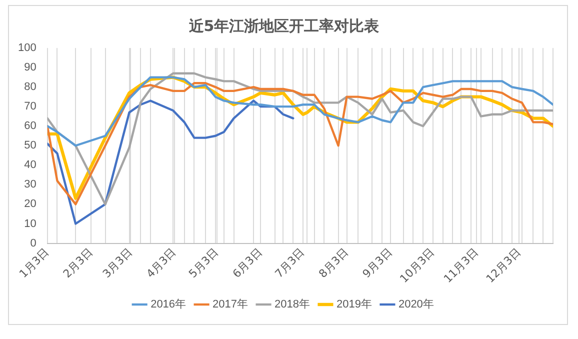 This screenshot has width=578, height=339. What do you see at coordinates (417, 266) in the screenshot?
I see `x-tick-label: 10月3日` at bounding box center [417, 266].